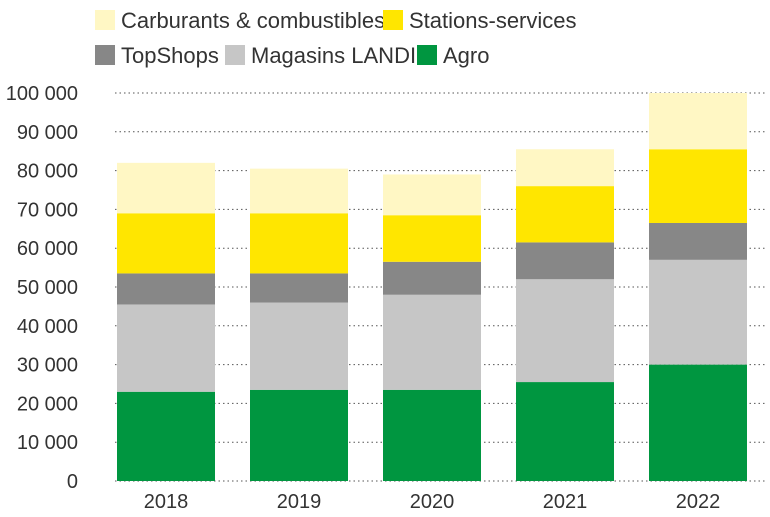 The image size is (770, 517). What do you see at coordinates (698, 121) in the screenshot?
I see `bar-carburants-and-combustibles-2022` at bounding box center [698, 121].